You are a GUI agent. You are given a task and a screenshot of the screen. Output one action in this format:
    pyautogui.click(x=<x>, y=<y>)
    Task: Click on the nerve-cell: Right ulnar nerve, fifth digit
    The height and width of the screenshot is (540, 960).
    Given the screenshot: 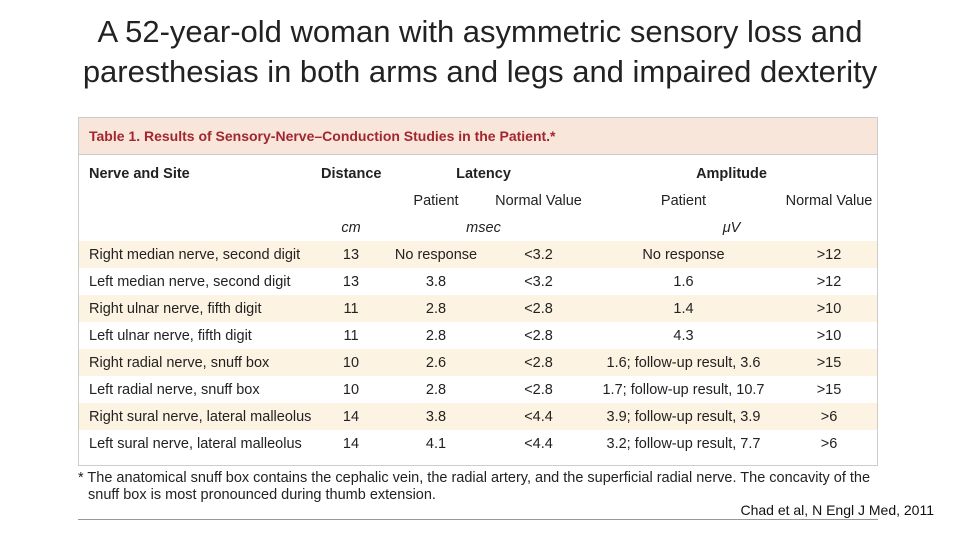 What is the action you would take?
    pyautogui.click(x=200, y=308)
    